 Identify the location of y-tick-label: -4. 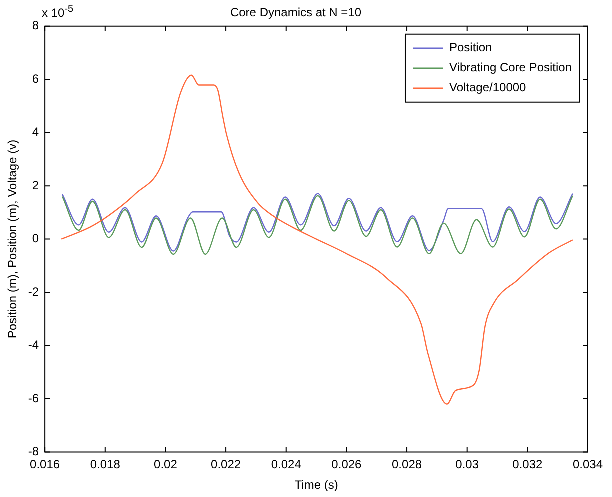
(34, 345).